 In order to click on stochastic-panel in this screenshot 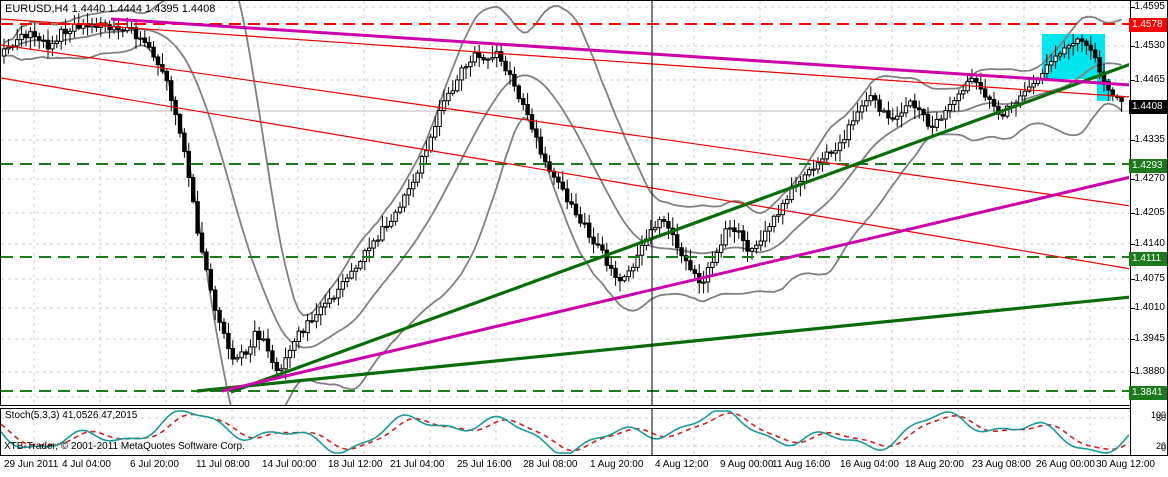, I will do `click(565, 432)`.